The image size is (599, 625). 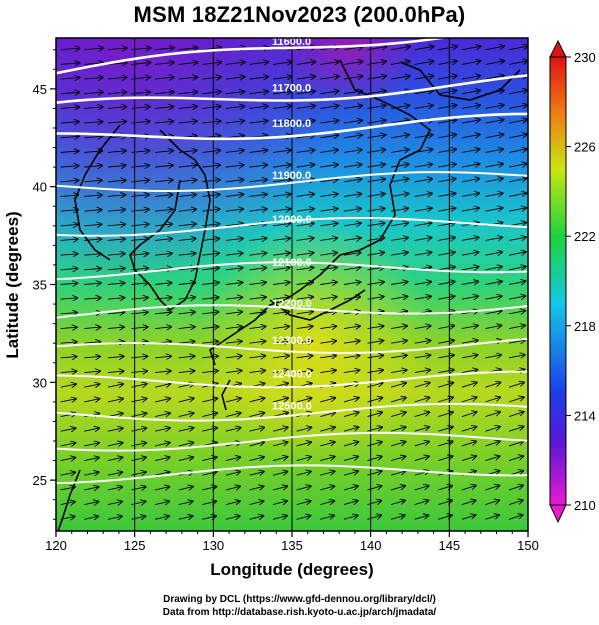 What do you see at coordinates (585, 415) in the screenshot?
I see `colorbar-tick-label: 214` at bounding box center [585, 415].